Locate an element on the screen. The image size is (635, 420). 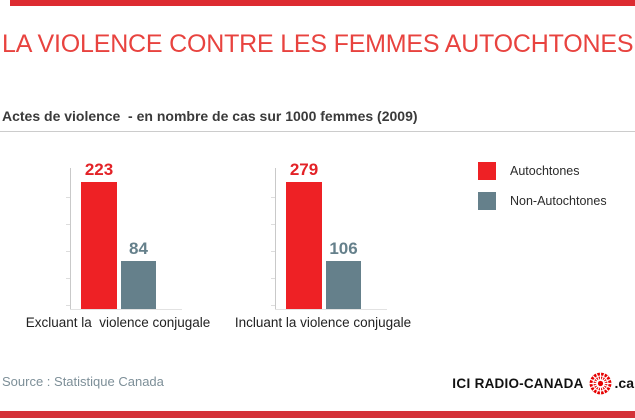
chart-legend: Autochtones Non-Autochtones is located at coordinates (542, 192).